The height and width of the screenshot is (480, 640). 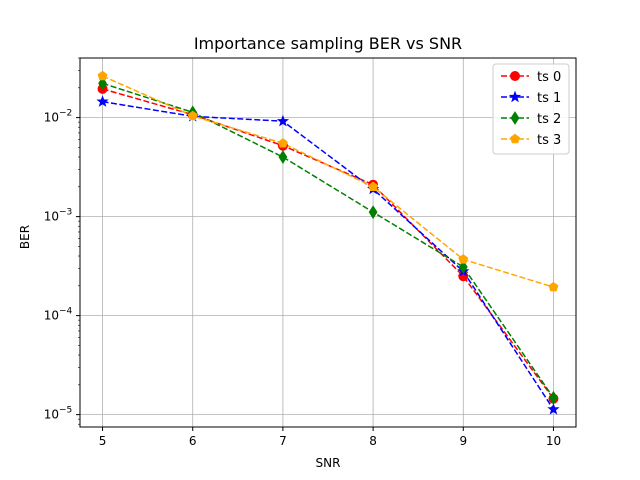 I want to click on legend: ts 0 ts 1 ts 2 ts 3, so click(x=531, y=109).